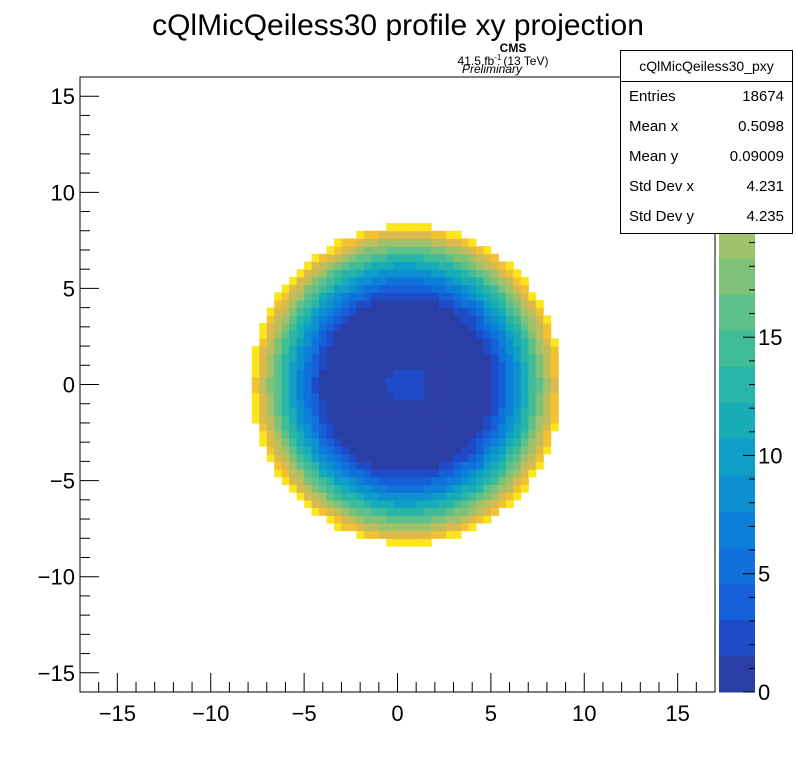 The height and width of the screenshot is (772, 796). What do you see at coordinates (737, 674) in the screenshot?
I see `palette-swatch` at bounding box center [737, 674].